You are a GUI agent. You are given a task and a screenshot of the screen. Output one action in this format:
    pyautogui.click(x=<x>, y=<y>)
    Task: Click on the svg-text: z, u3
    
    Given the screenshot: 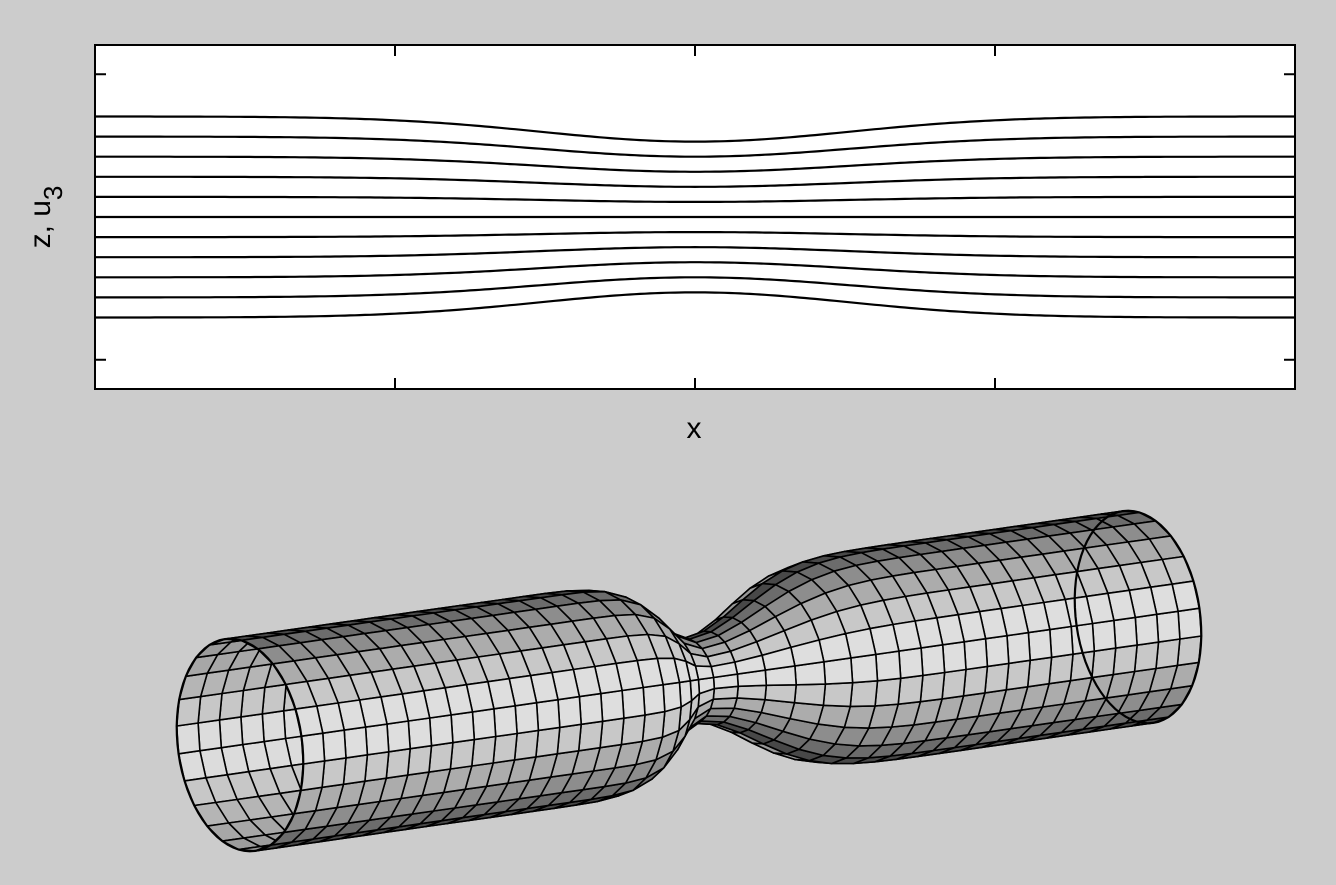 What is the action you would take?
    pyautogui.click(x=46, y=217)
    